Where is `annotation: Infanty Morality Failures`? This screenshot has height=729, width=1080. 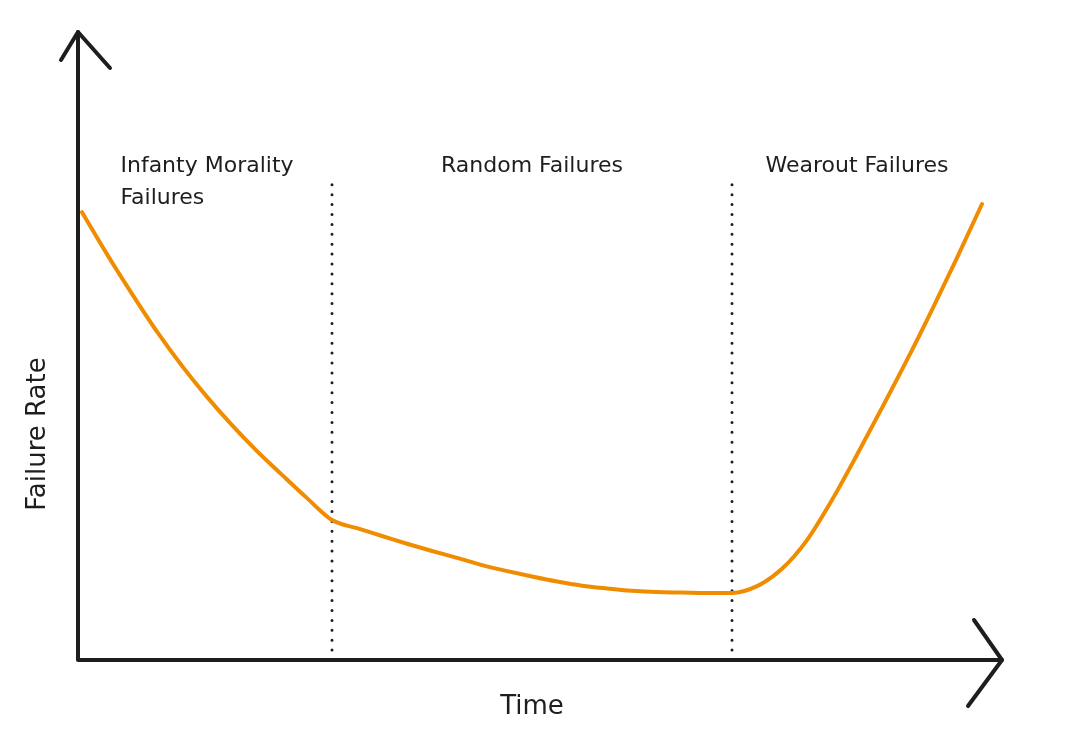
annotation: Infanty Morality Failures is located at coordinates (207, 180).